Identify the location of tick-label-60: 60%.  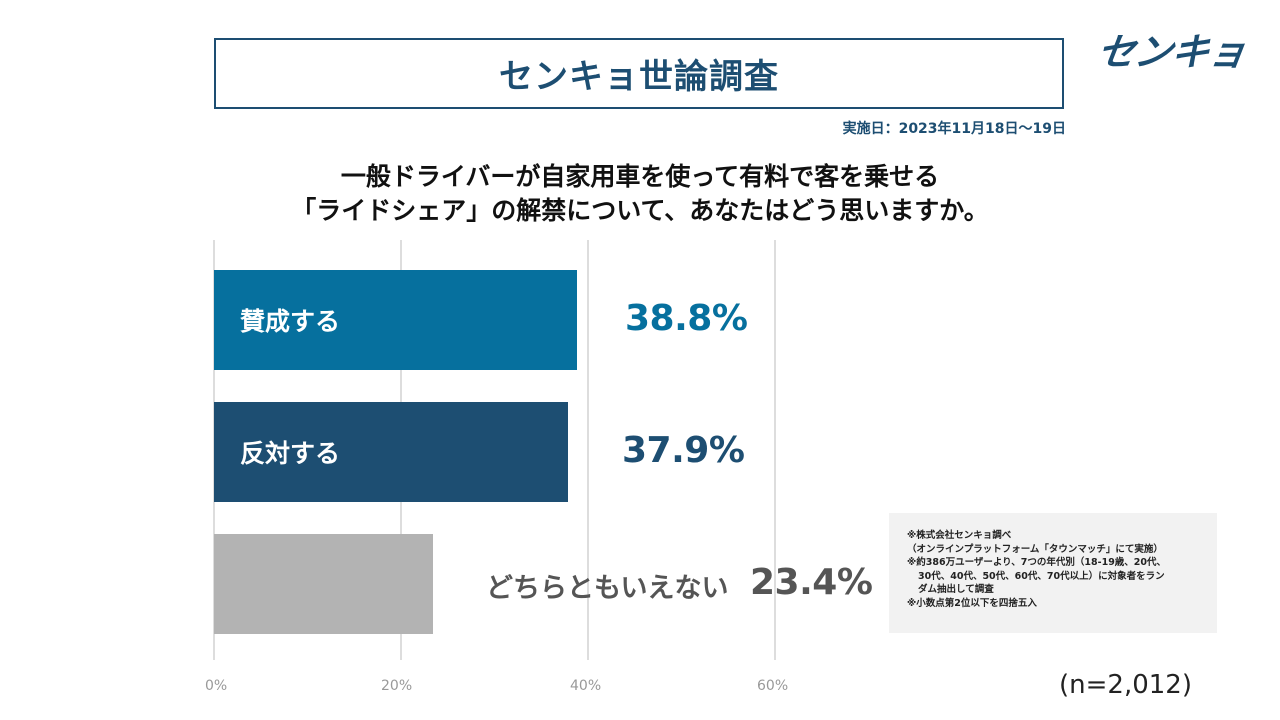
(773, 686).